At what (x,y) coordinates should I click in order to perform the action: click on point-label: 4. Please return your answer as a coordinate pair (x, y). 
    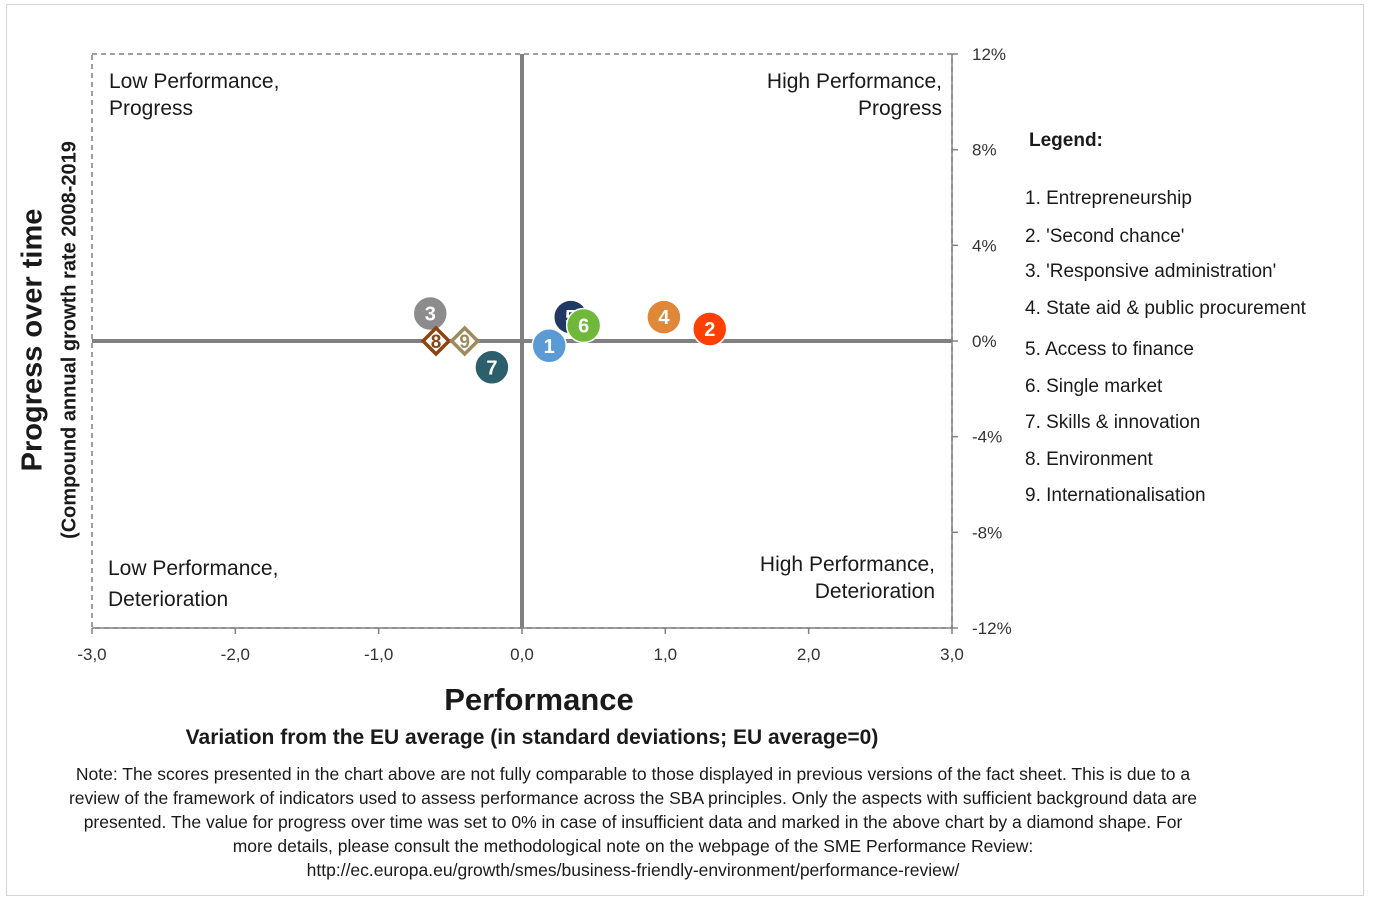
    Looking at the image, I should click on (664, 318).